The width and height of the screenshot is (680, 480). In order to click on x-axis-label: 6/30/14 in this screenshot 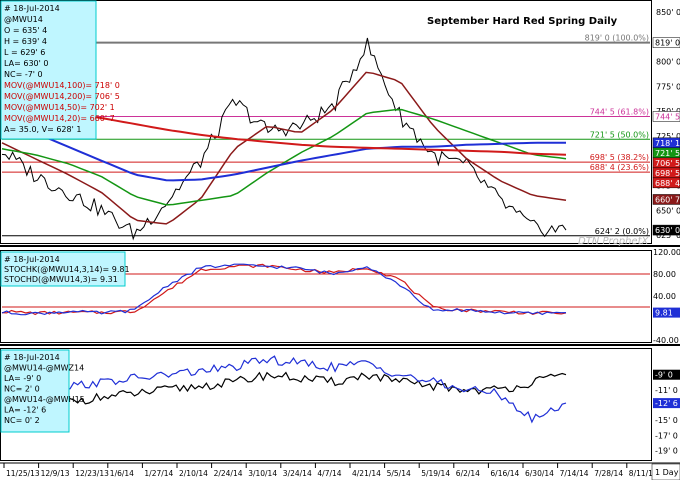, I will do `click(539, 473)`.